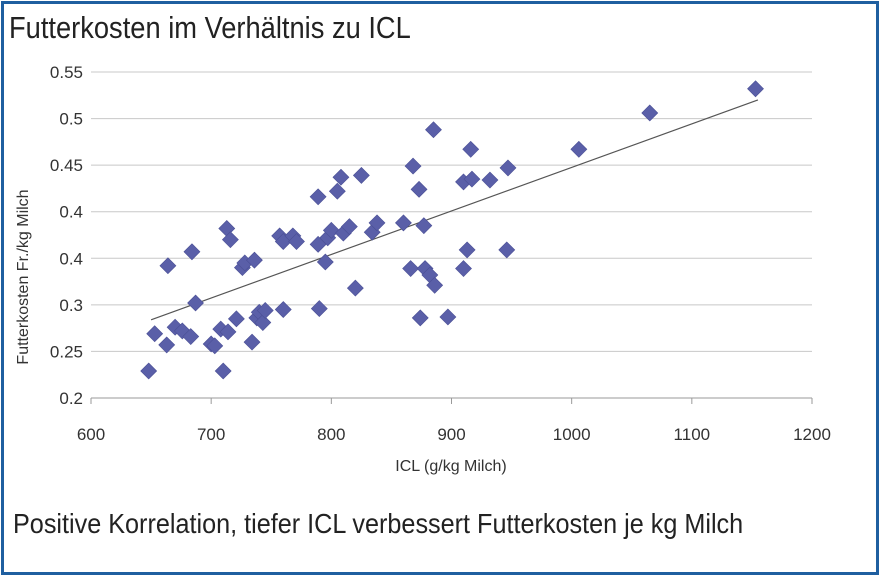  What do you see at coordinates (331, 434) in the screenshot?
I see `x-tick-label: 800` at bounding box center [331, 434].